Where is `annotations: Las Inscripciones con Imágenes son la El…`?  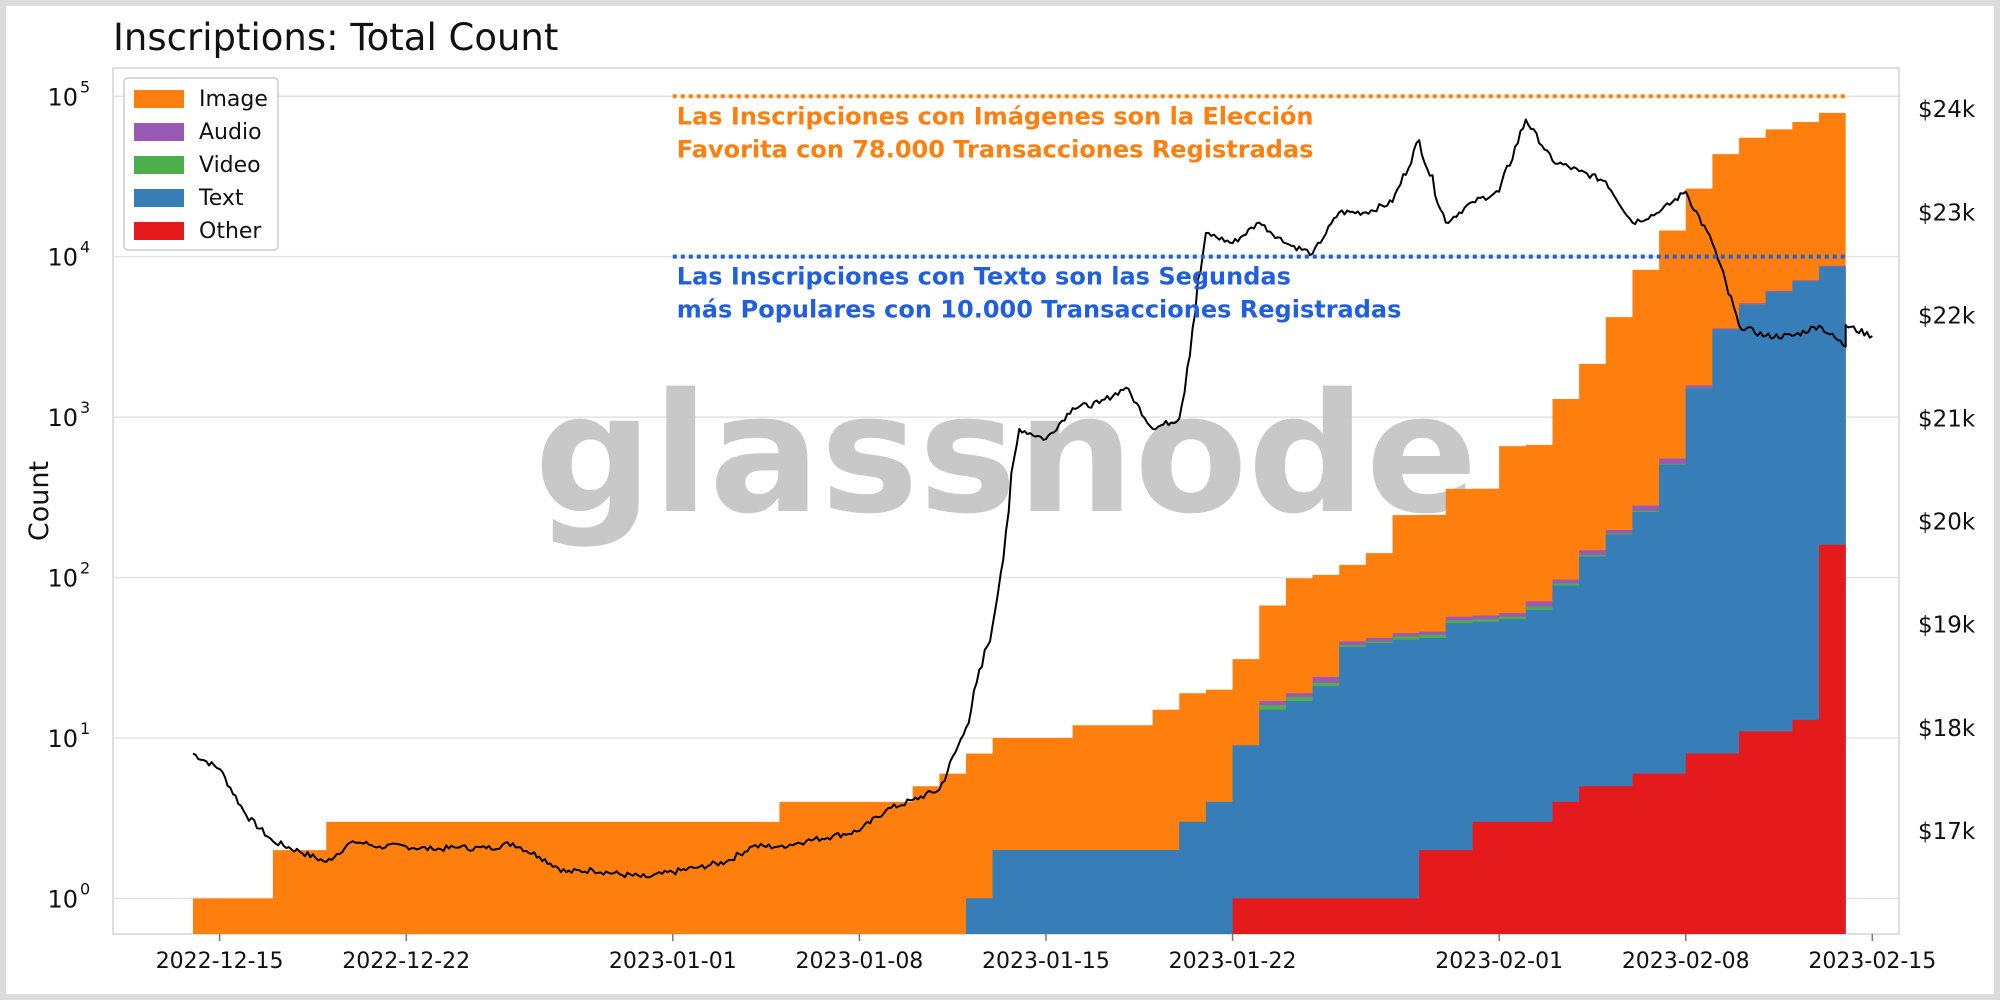 annotations: Las Inscripciones con Imágenes son la El… is located at coordinates (1259, 209).